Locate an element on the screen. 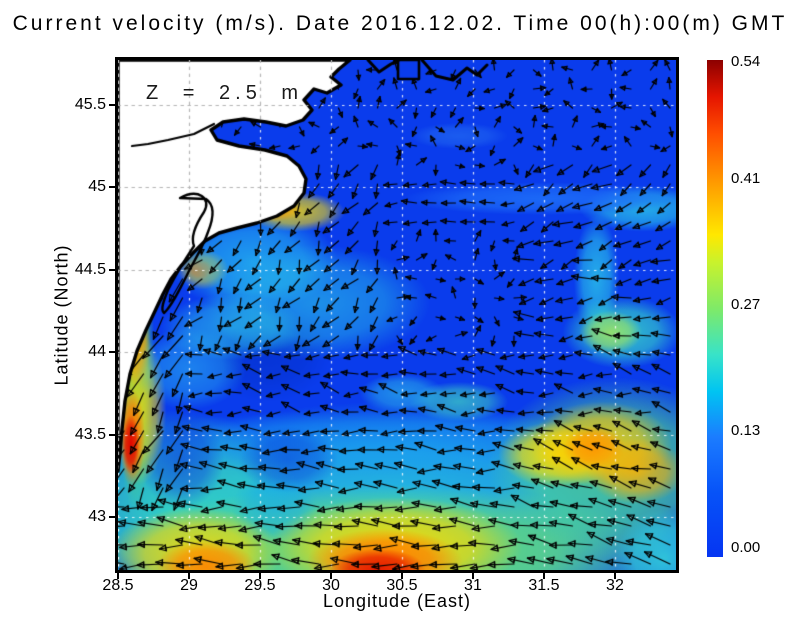 This screenshot has width=800, height=618. x-tick-label: 29 is located at coordinates (189, 585).